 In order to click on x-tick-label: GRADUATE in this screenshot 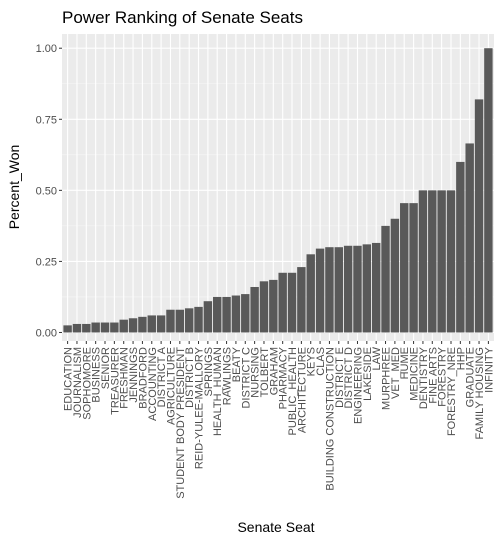, I will do `click(471, 377)`.